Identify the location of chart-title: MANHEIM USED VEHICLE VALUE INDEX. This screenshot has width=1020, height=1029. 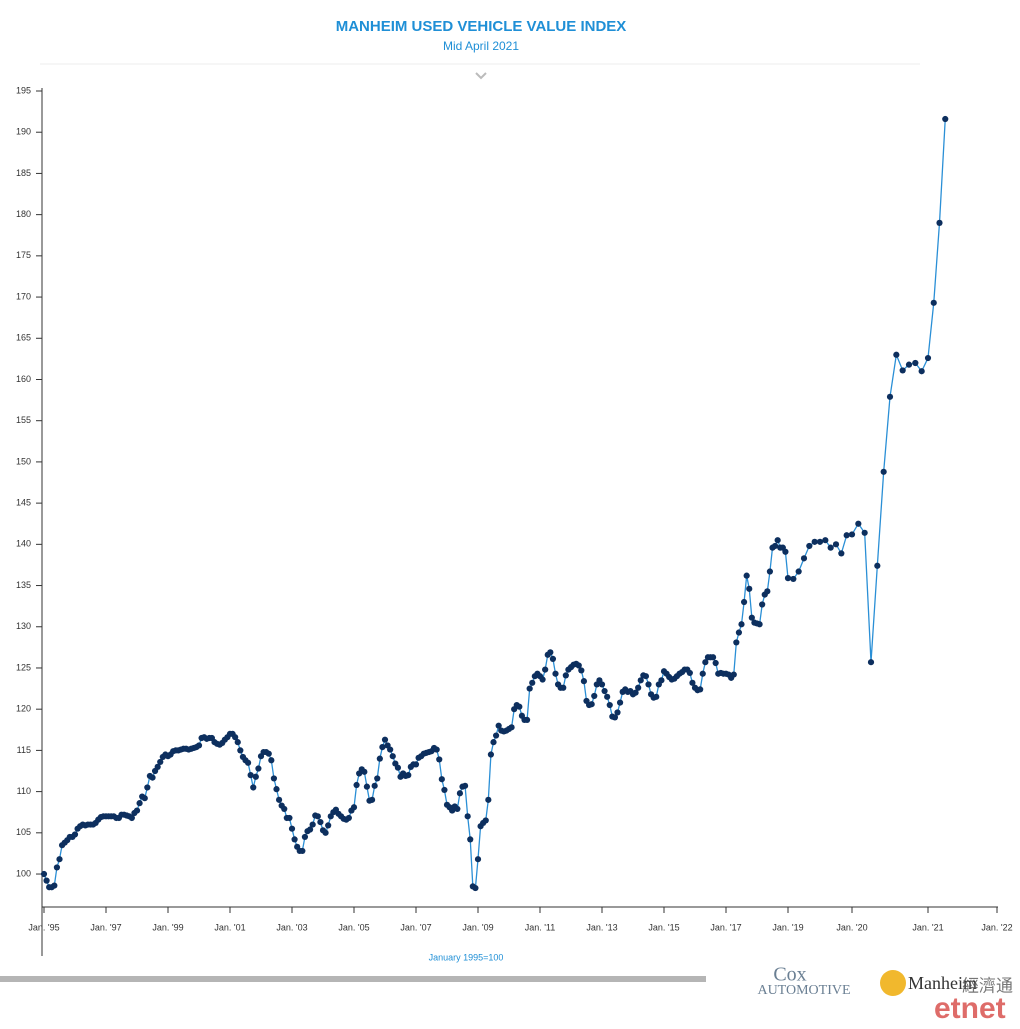
(481, 26).